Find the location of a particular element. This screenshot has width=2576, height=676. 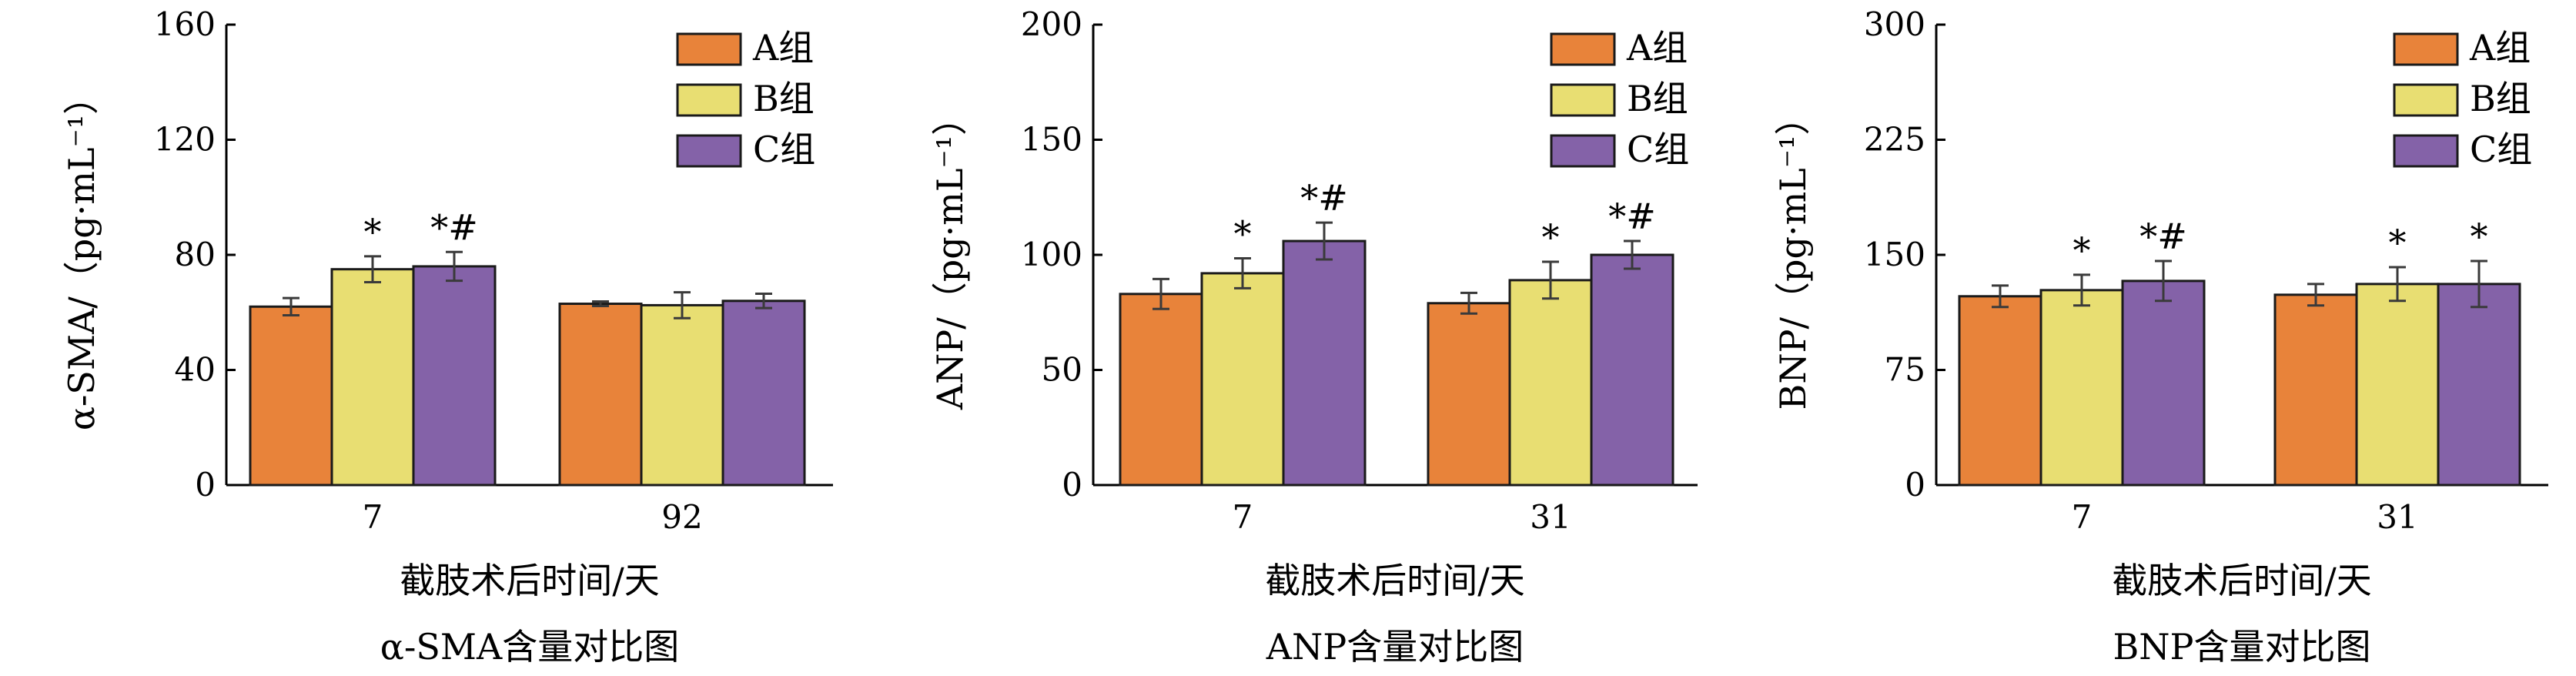

y-tick-label: 200 is located at coordinates (1052, 24).